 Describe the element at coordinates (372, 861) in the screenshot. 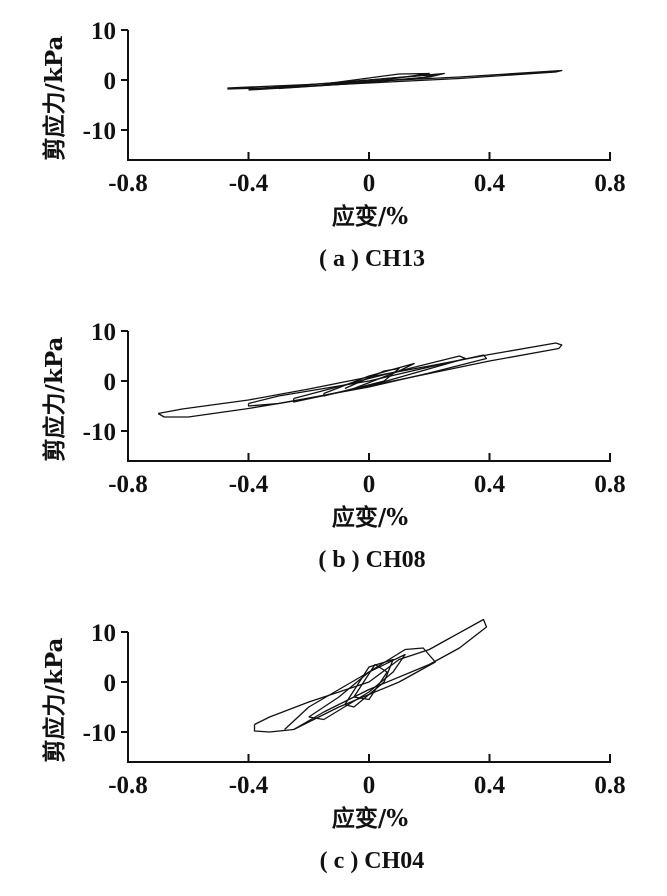

I see `panel-caption: ( c ) CH04` at that location.